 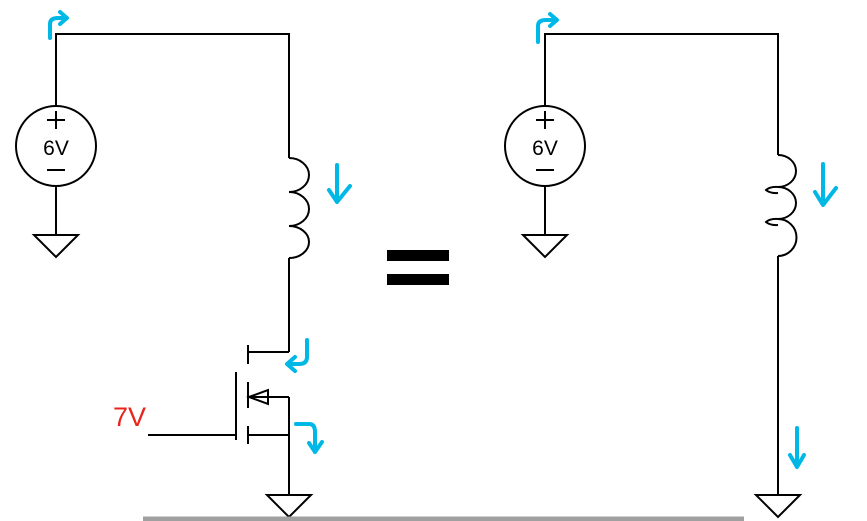 I want to click on right-voltage-source: 6V, so click(x=545, y=146).